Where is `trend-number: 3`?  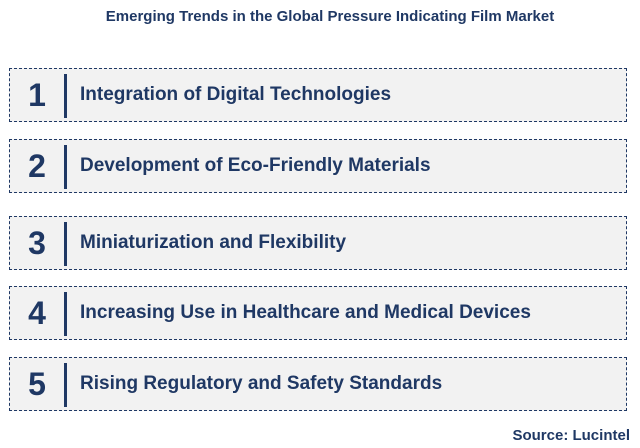
trend-number: 3 is located at coordinates (37, 243).